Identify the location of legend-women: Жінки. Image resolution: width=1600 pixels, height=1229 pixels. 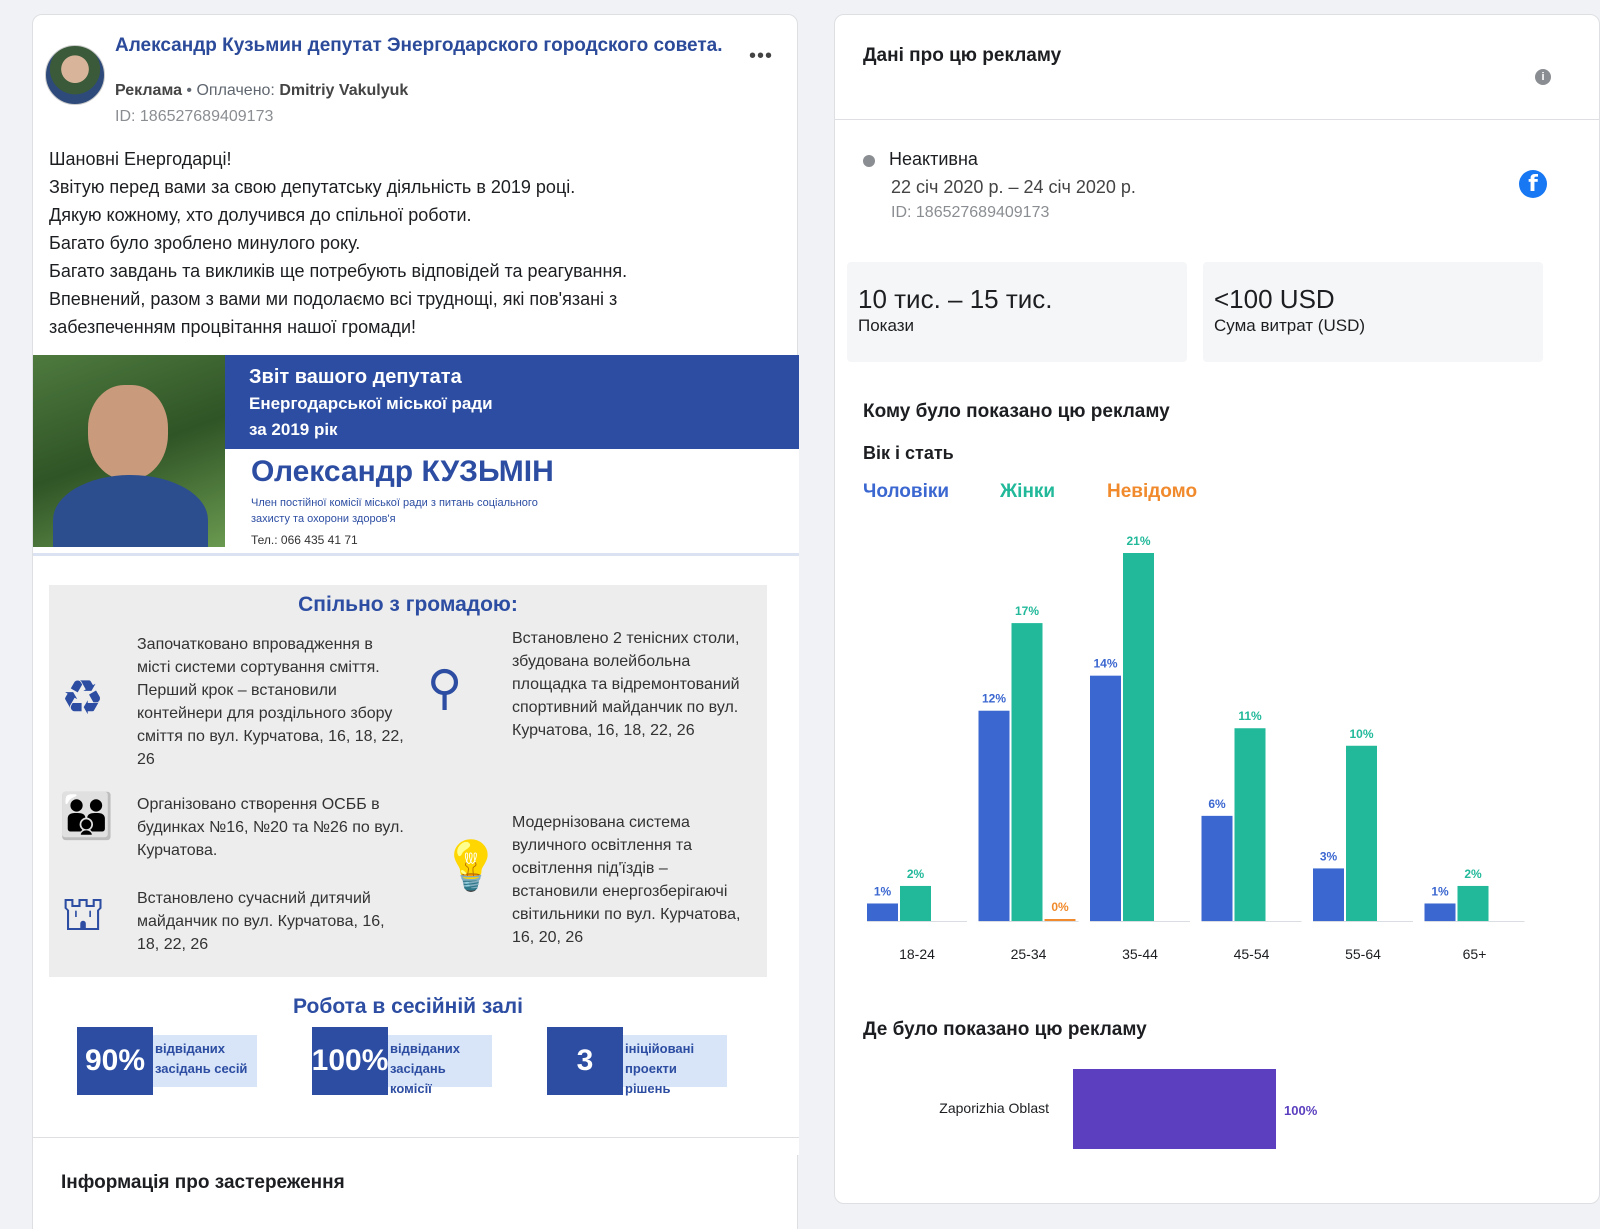
(1028, 491).